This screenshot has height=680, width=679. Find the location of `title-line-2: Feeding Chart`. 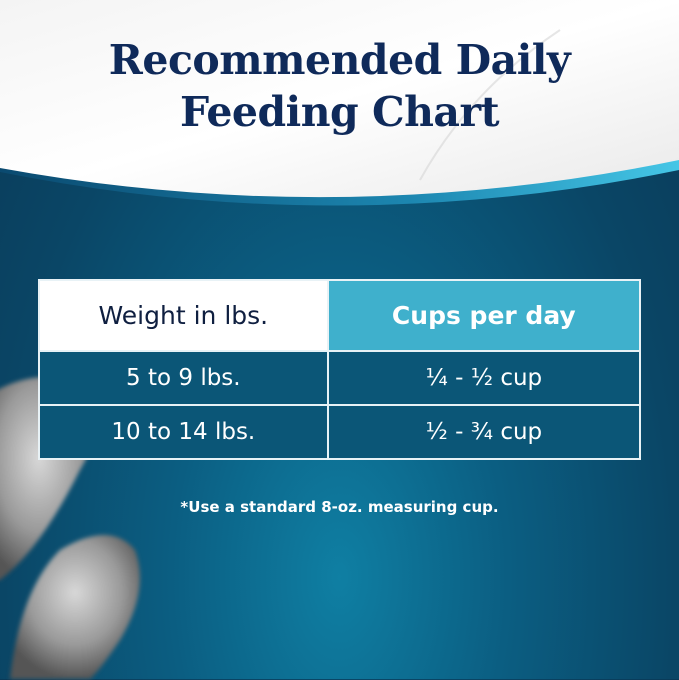

title-line-2: Feeding Chart is located at coordinates (339, 112).